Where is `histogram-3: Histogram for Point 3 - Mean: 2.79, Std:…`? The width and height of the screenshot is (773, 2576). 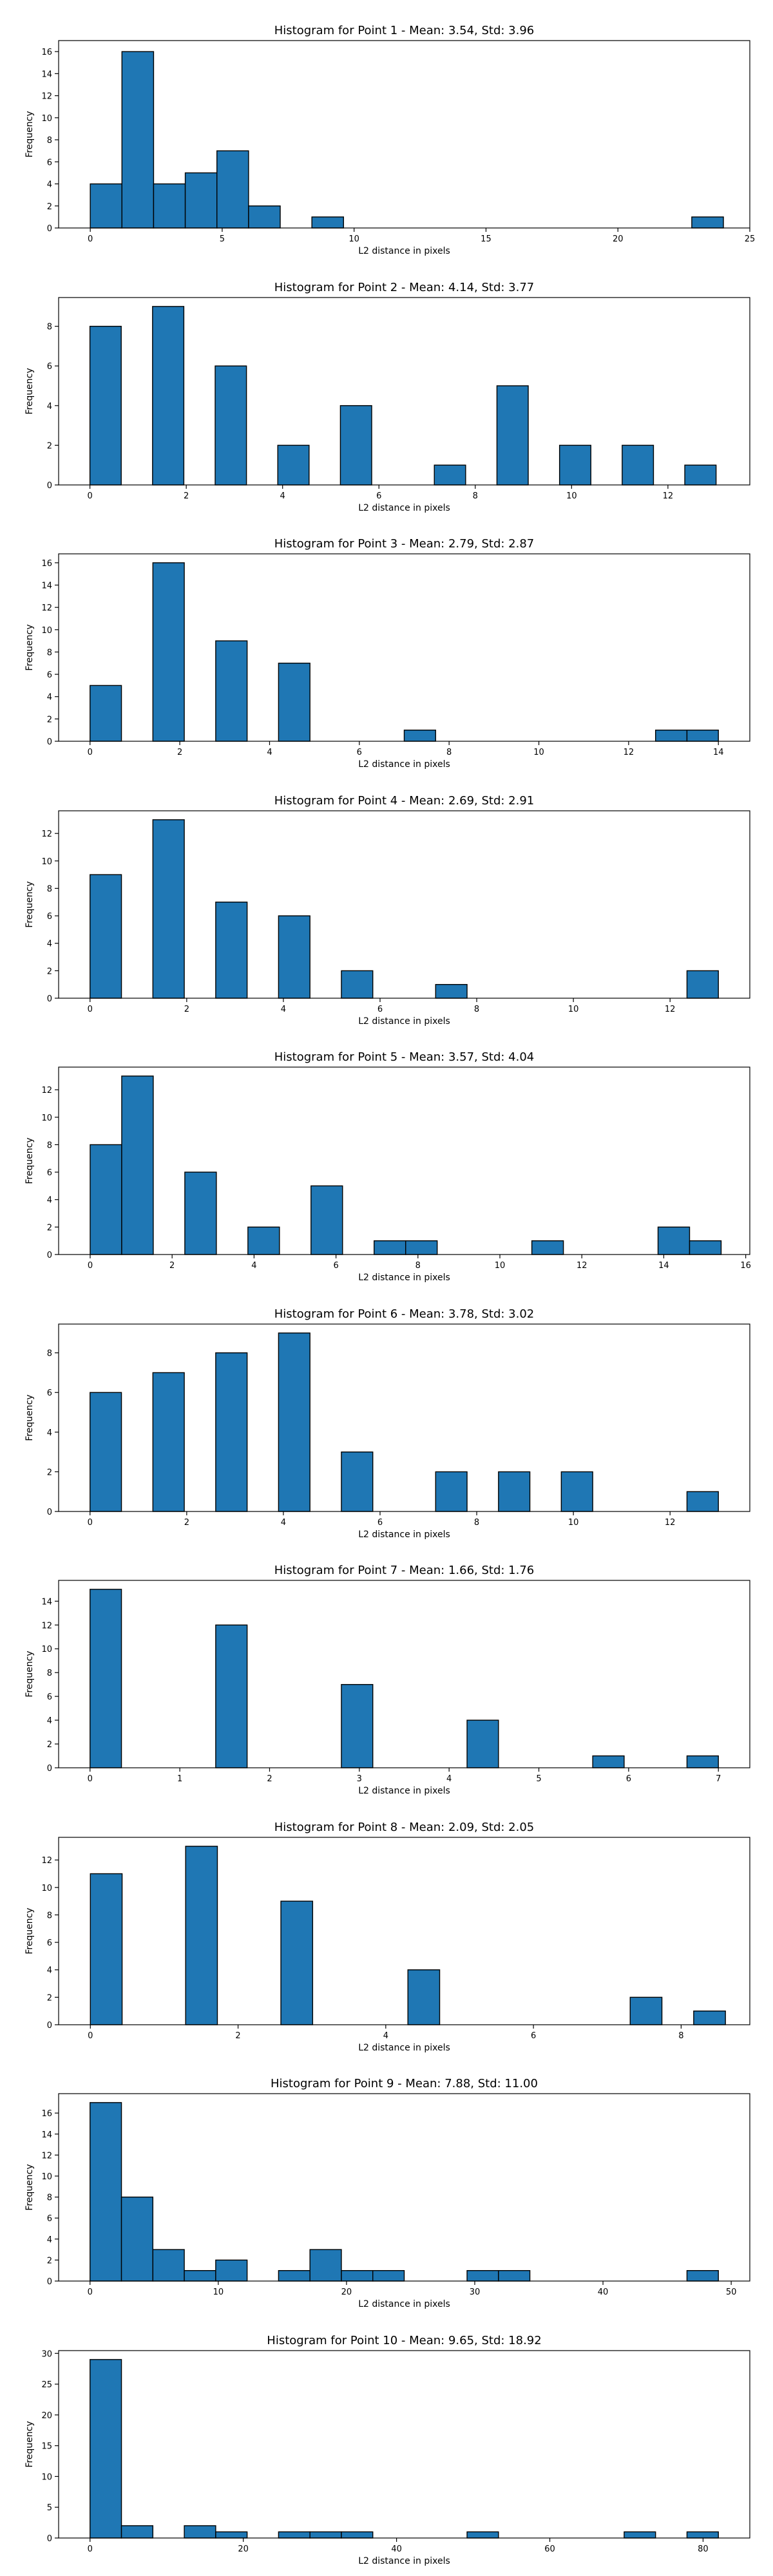
histogram-3: Histogram for Point 3 - Mean: 2.79, Std:… is located at coordinates (387, 653).